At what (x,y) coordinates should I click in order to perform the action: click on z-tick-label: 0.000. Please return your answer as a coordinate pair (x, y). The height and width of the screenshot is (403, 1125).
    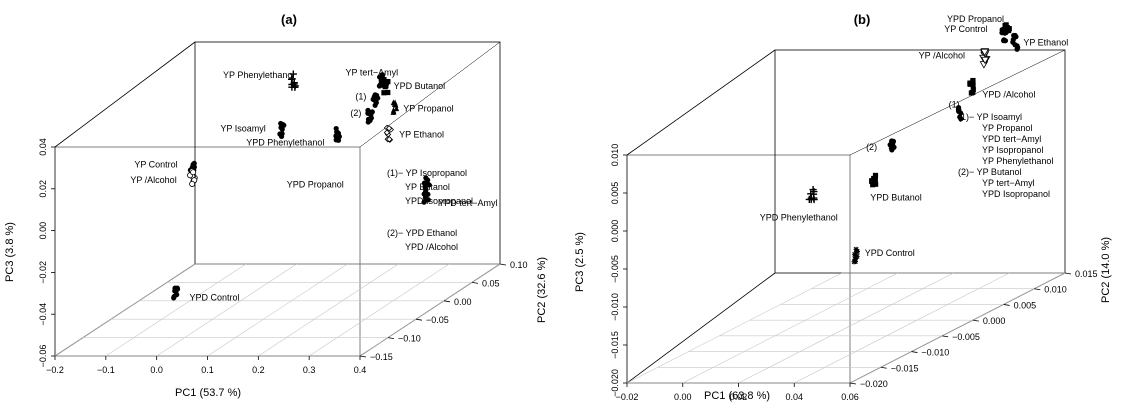
    Looking at the image, I should click on (994, 321).